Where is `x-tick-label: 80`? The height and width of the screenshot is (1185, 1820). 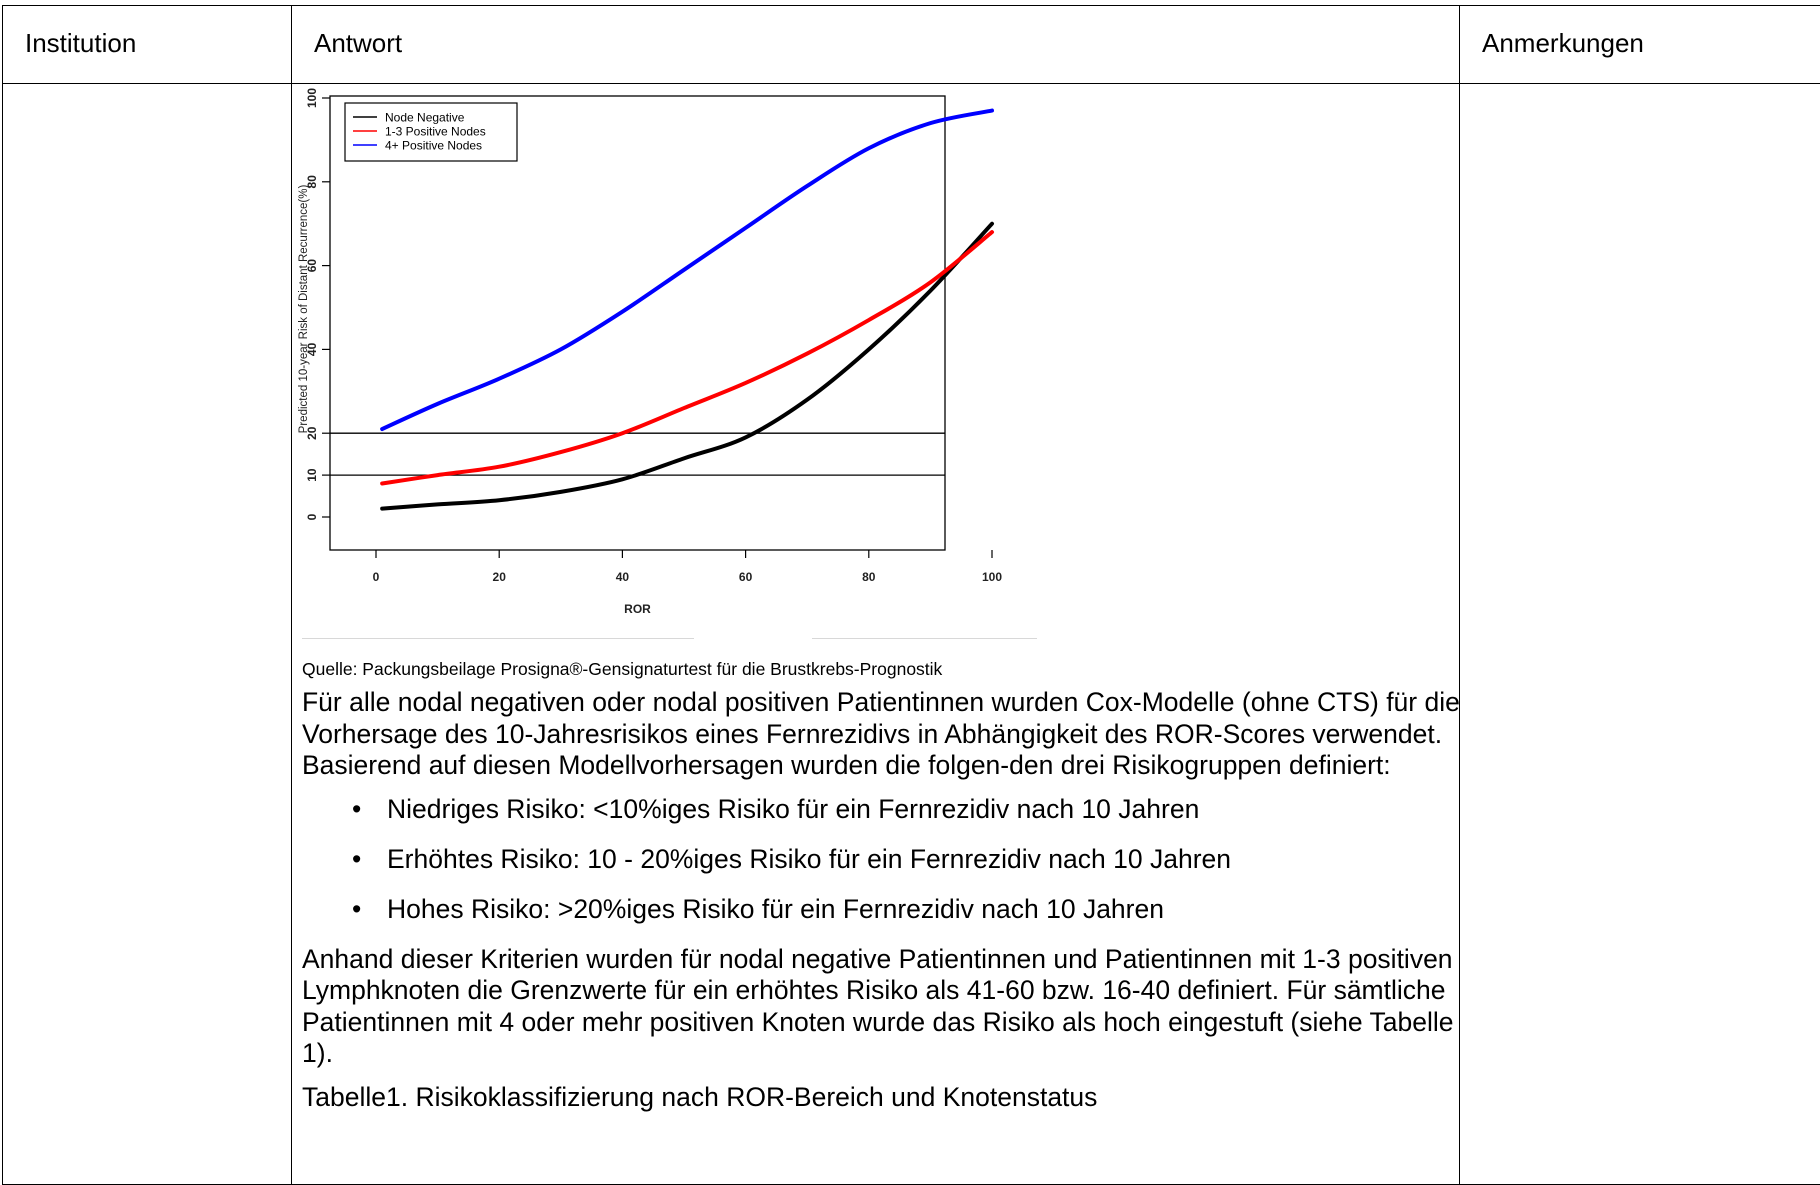
x-tick-label: 80 is located at coordinates (869, 577).